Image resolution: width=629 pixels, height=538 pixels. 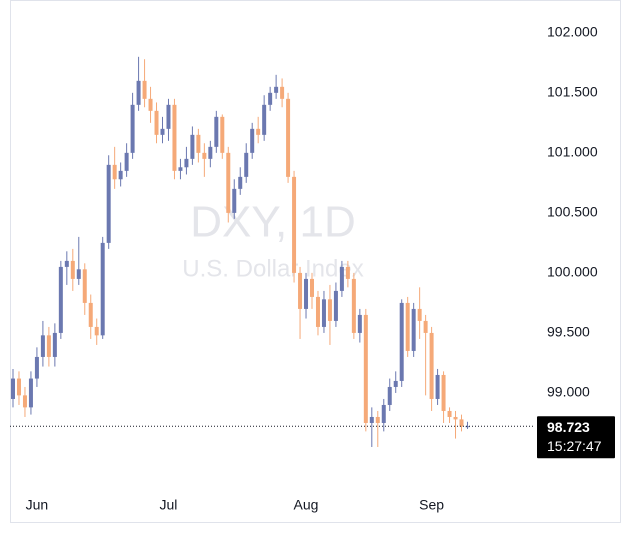 I want to click on x-tick-label: Jul, so click(x=169, y=505).